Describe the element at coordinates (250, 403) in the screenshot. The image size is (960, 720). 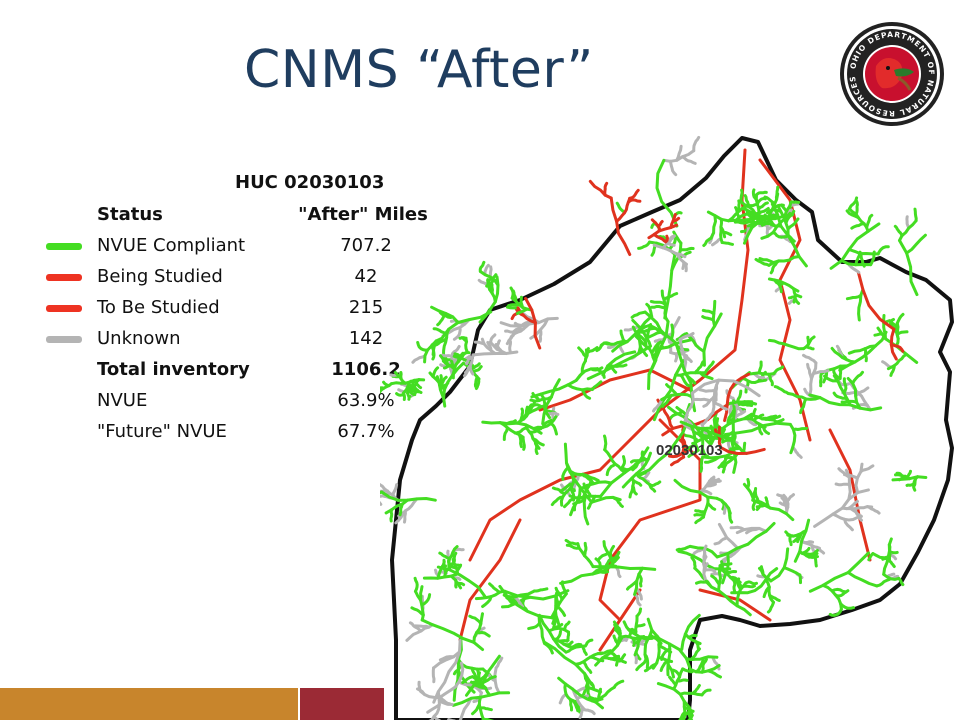
I see `nvue-row: NVUE 63.9%` at that location.